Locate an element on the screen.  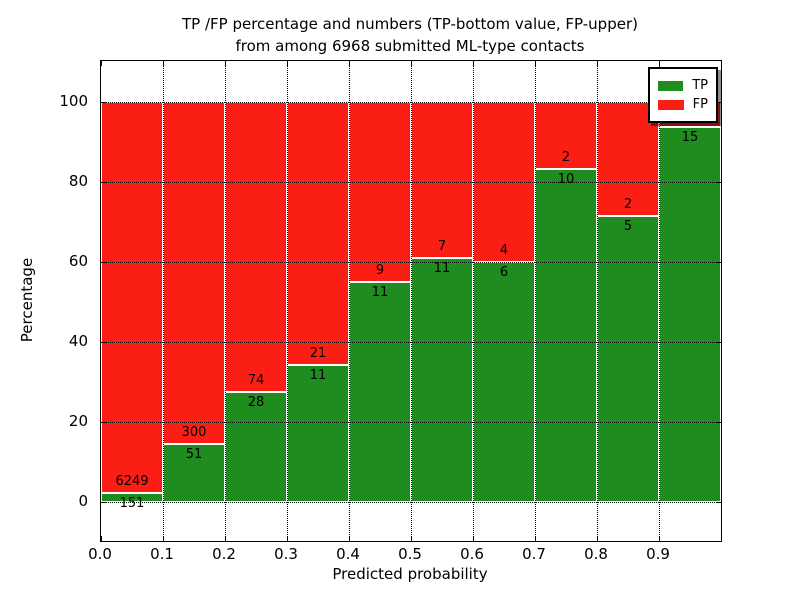
legend-label-fp: FP is located at coordinates (700, 104).